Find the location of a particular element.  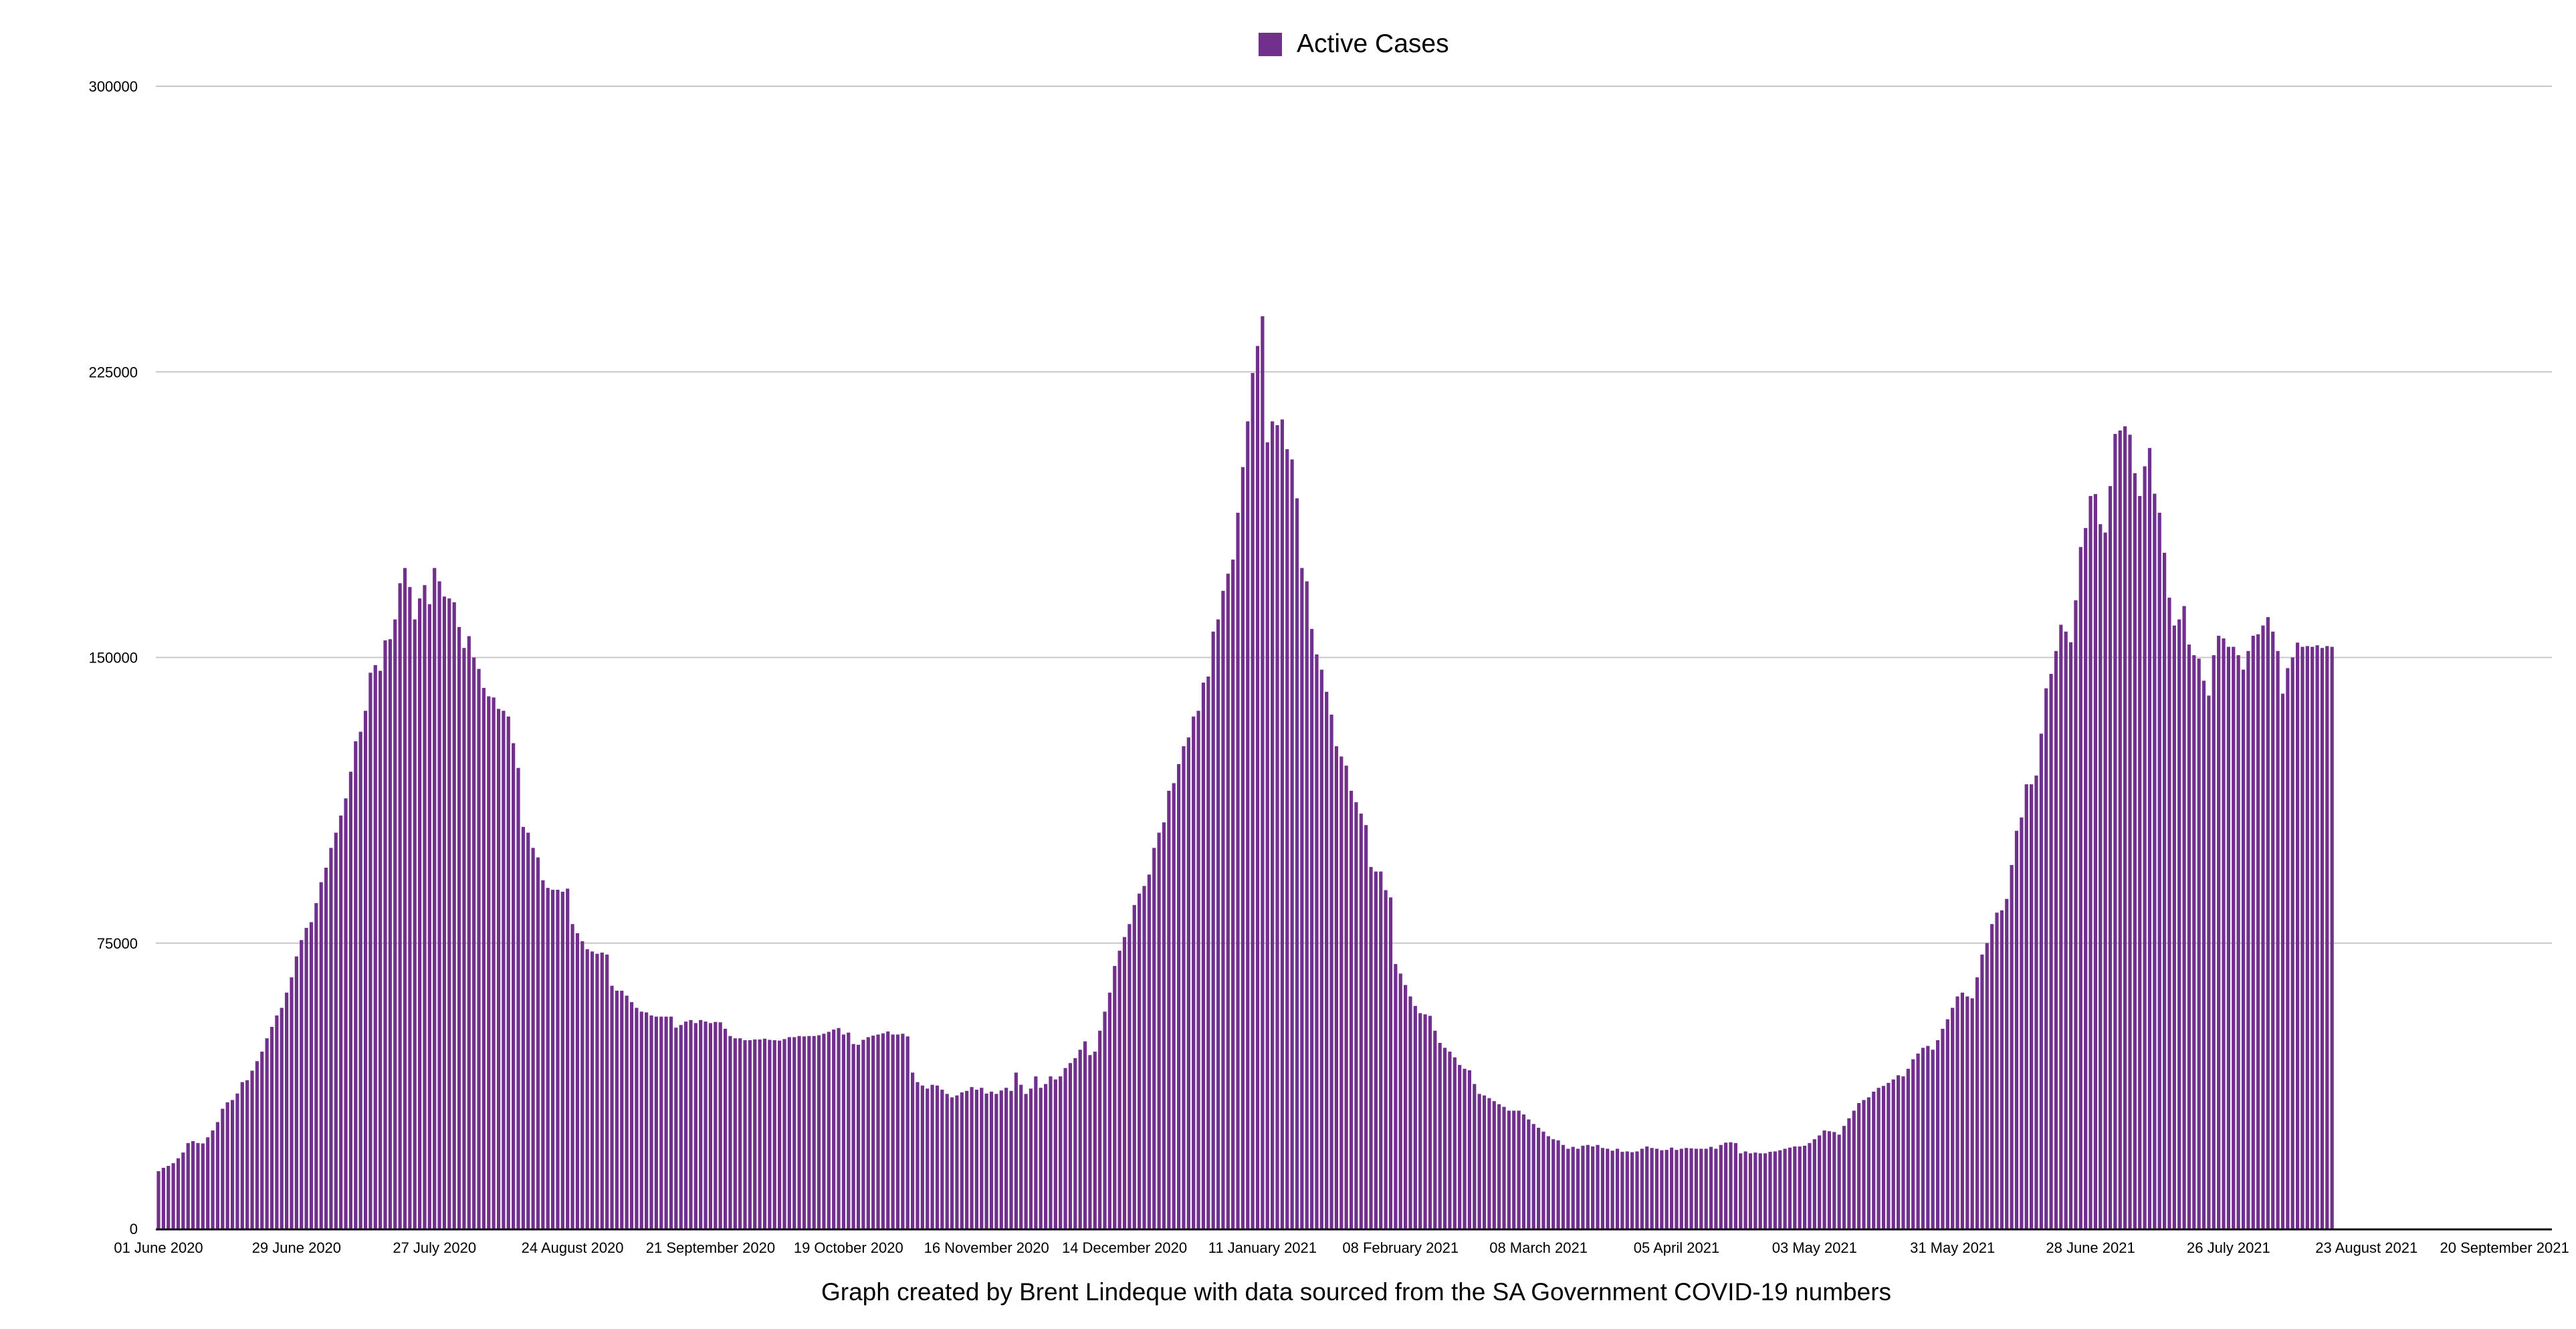

y-tick-label: 0 is located at coordinates (134, 1229).